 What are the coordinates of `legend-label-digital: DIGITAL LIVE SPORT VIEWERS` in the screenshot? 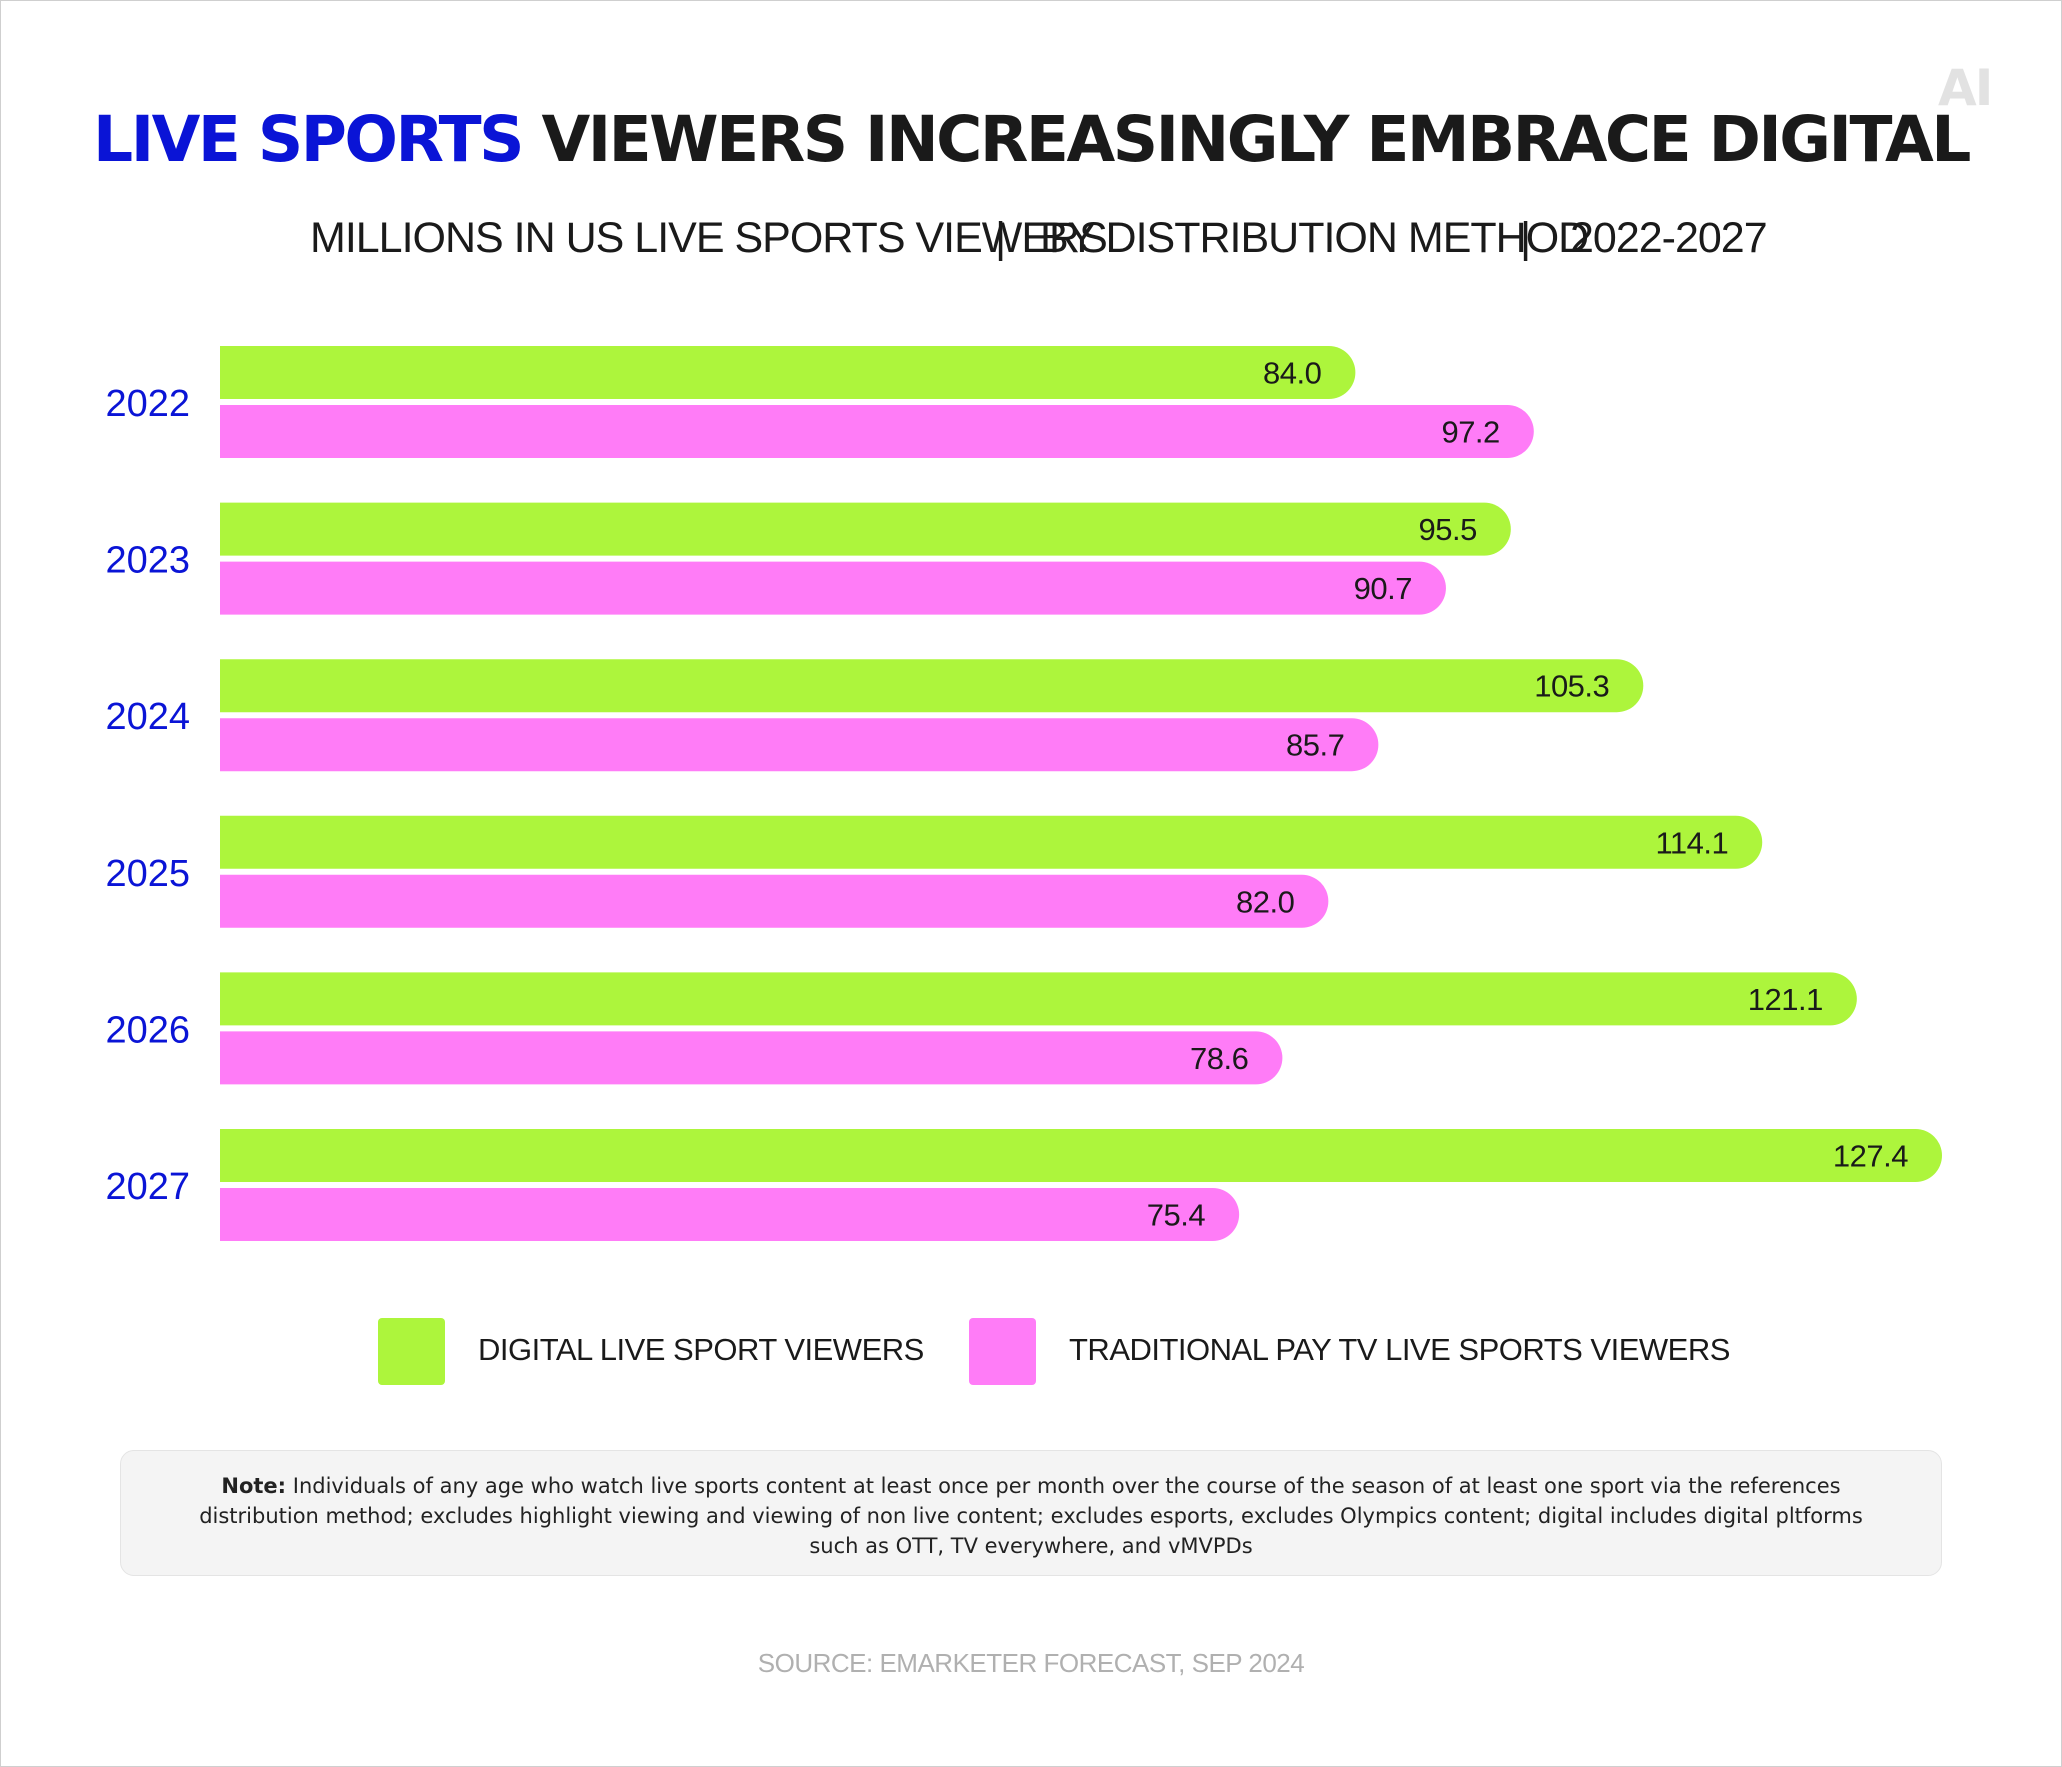 It's located at (701, 1349).